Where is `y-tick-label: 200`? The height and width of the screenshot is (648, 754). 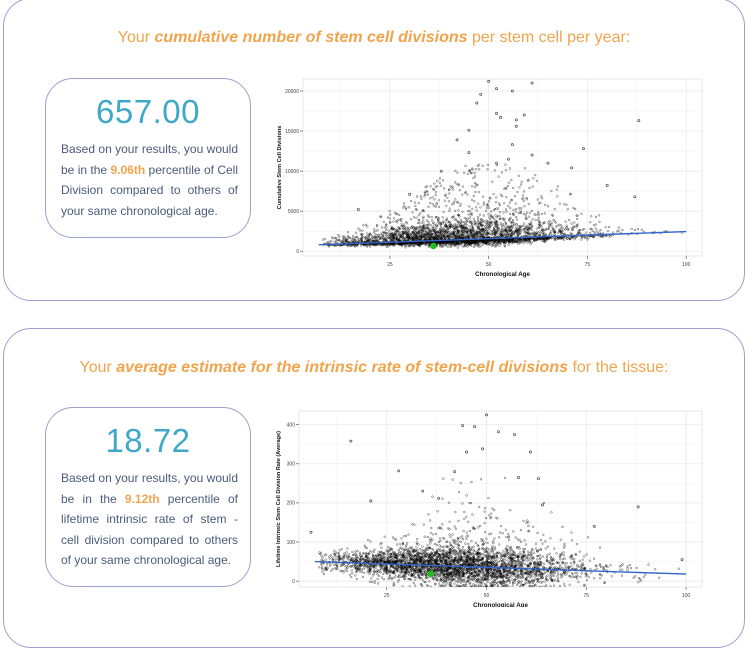
y-tick-label: 200 is located at coordinates (291, 504).